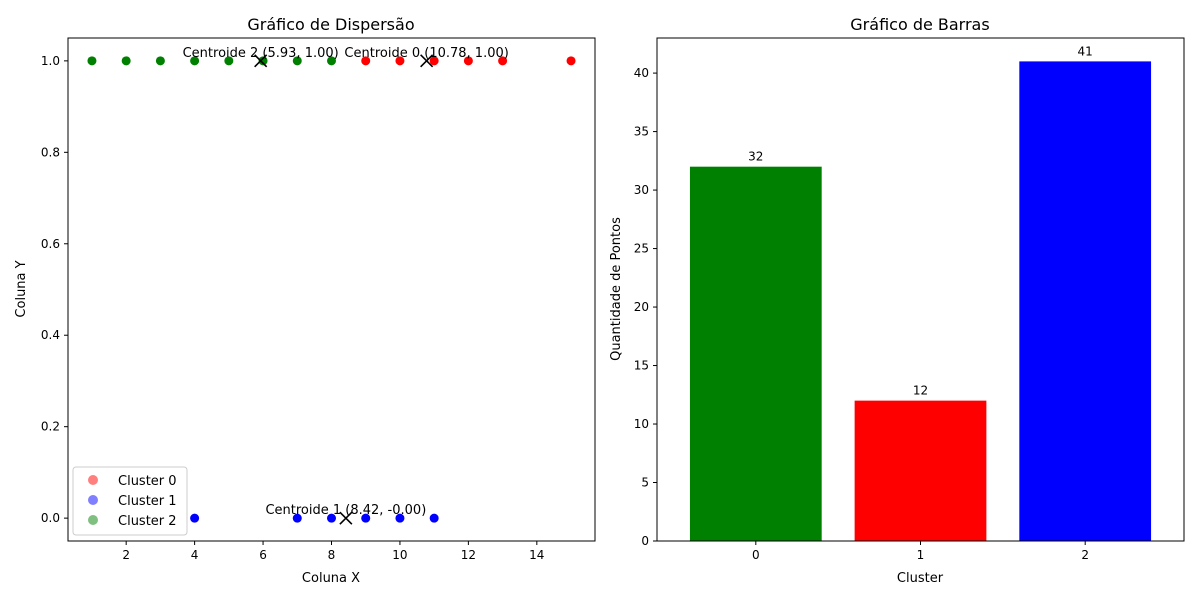 The height and width of the screenshot is (604, 1200). I want to click on bar-x-tick-label: 1, so click(921, 555).